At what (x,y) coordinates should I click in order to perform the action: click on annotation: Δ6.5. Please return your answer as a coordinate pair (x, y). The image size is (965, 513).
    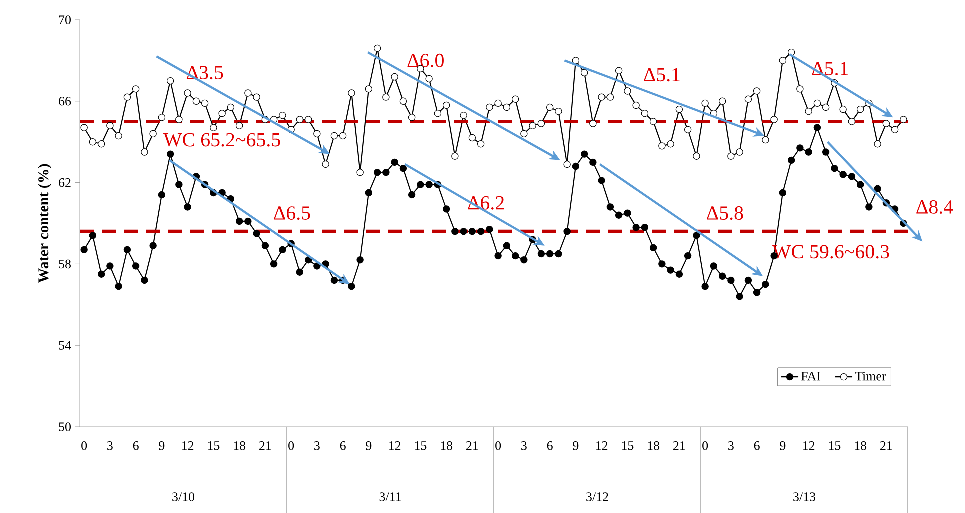
    Looking at the image, I should click on (292, 213).